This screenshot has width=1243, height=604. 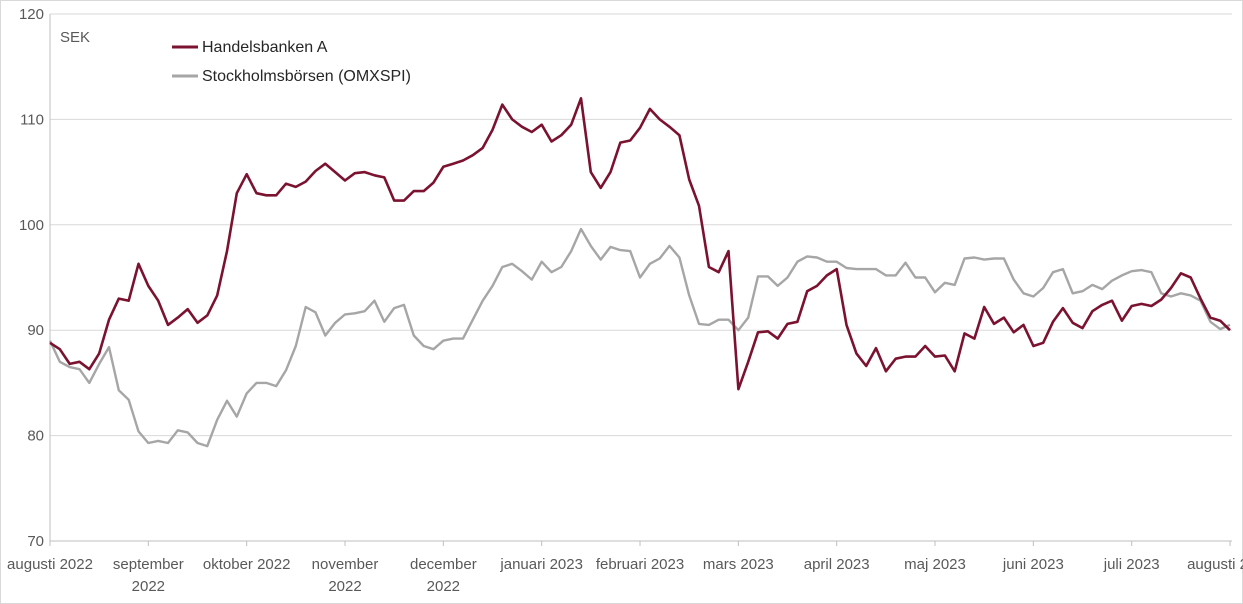 I want to click on y-tick-label: 100, so click(x=31, y=225).